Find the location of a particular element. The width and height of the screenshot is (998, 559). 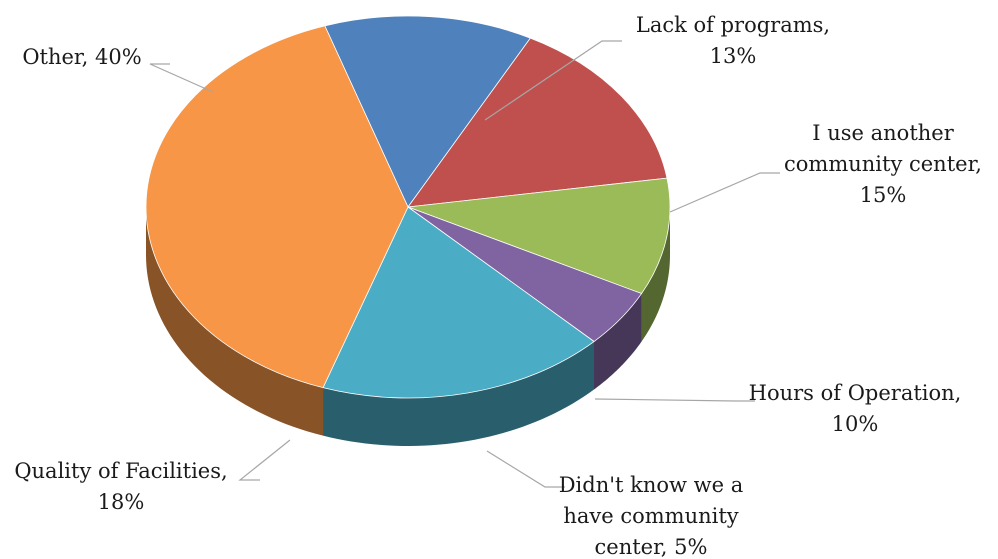

slice-side-didn-t-know-we-a-have-community-center is located at coordinates (618, 341).